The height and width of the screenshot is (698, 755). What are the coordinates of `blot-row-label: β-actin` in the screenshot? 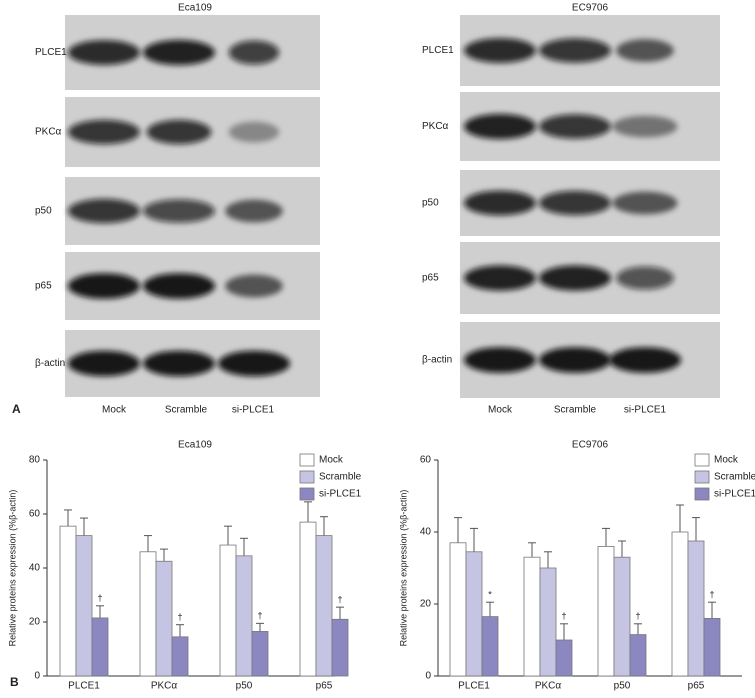 It's located at (50, 363).